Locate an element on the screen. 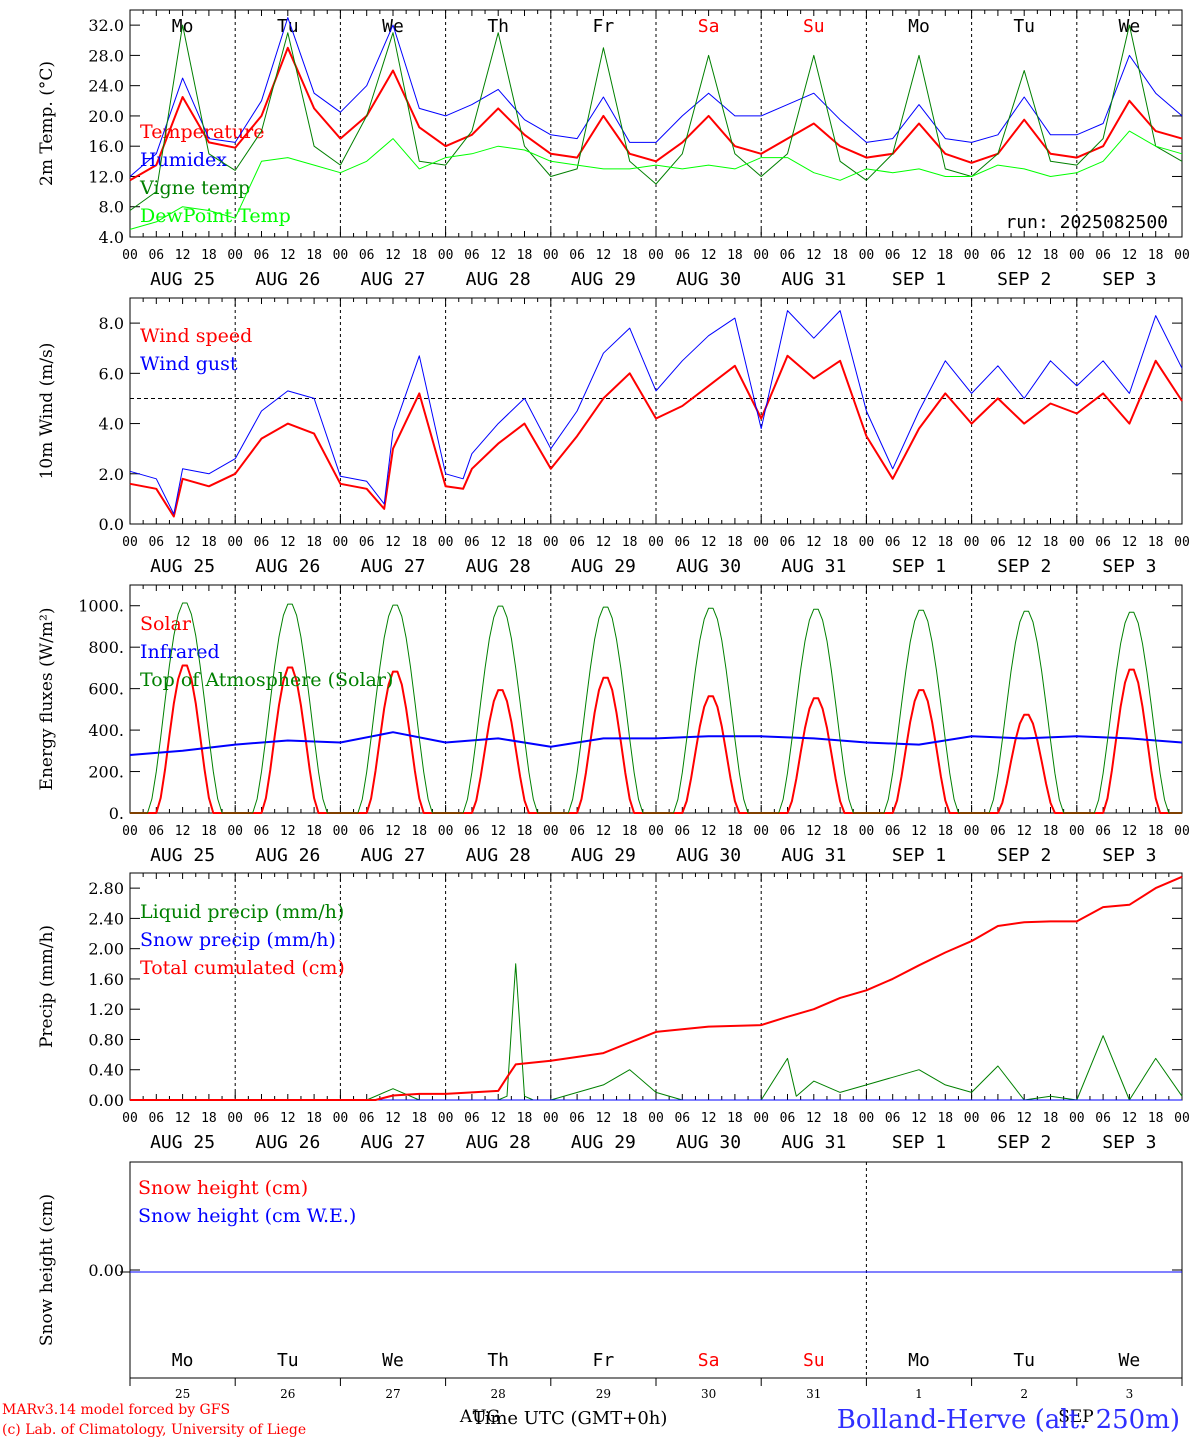 Image resolution: width=1194 pixels, height=1440 pixels. day-label: SEP 3 is located at coordinates (1129, 279).